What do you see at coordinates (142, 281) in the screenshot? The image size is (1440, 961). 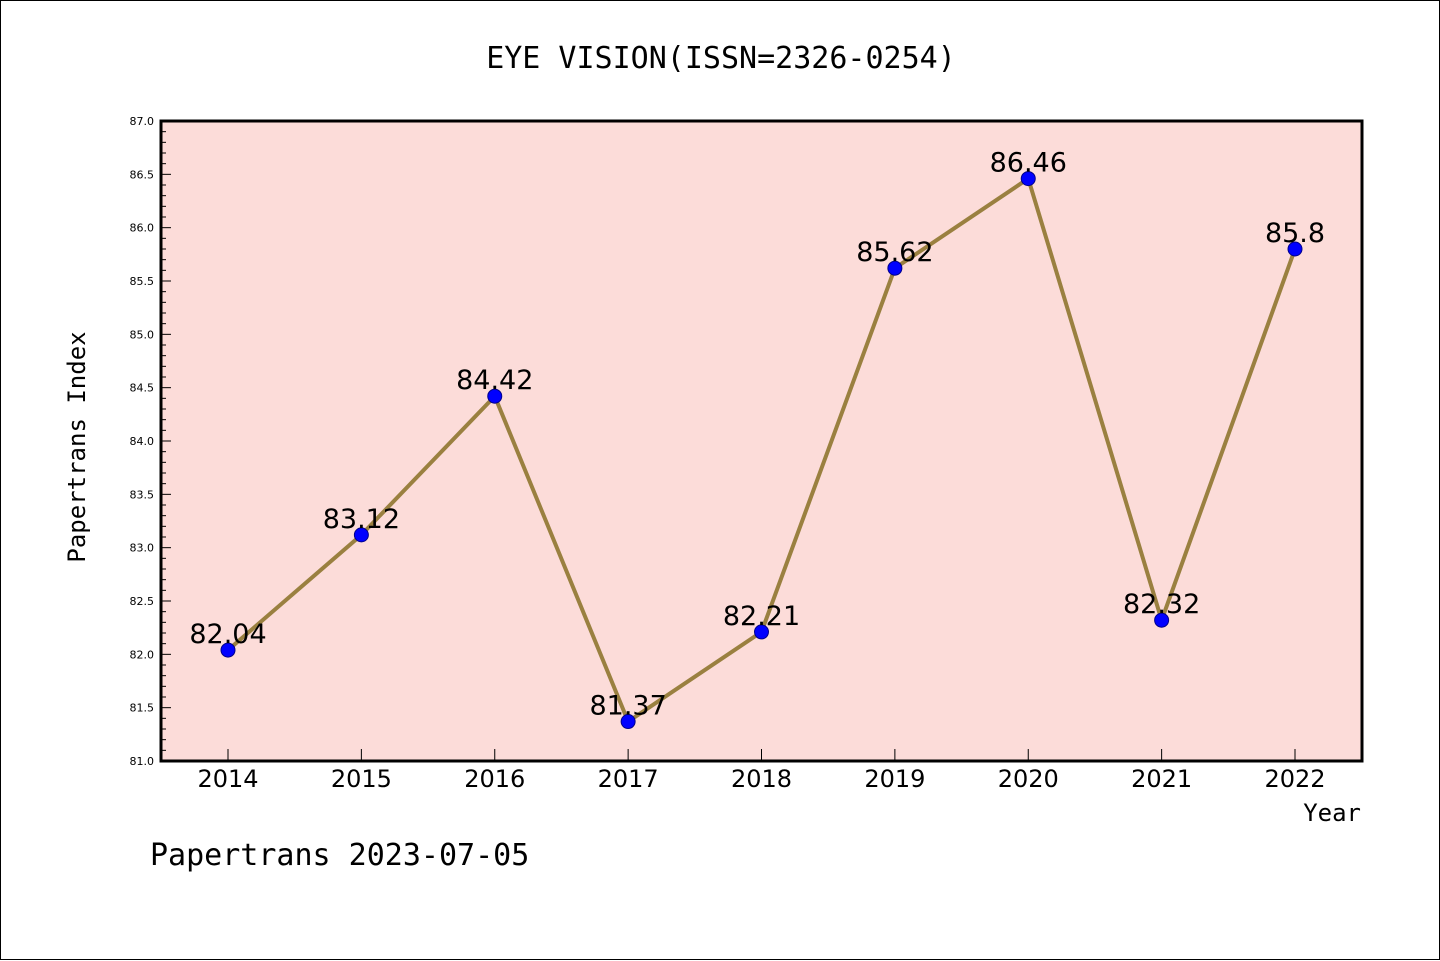 I see `y-tick-label: 85.5` at bounding box center [142, 281].